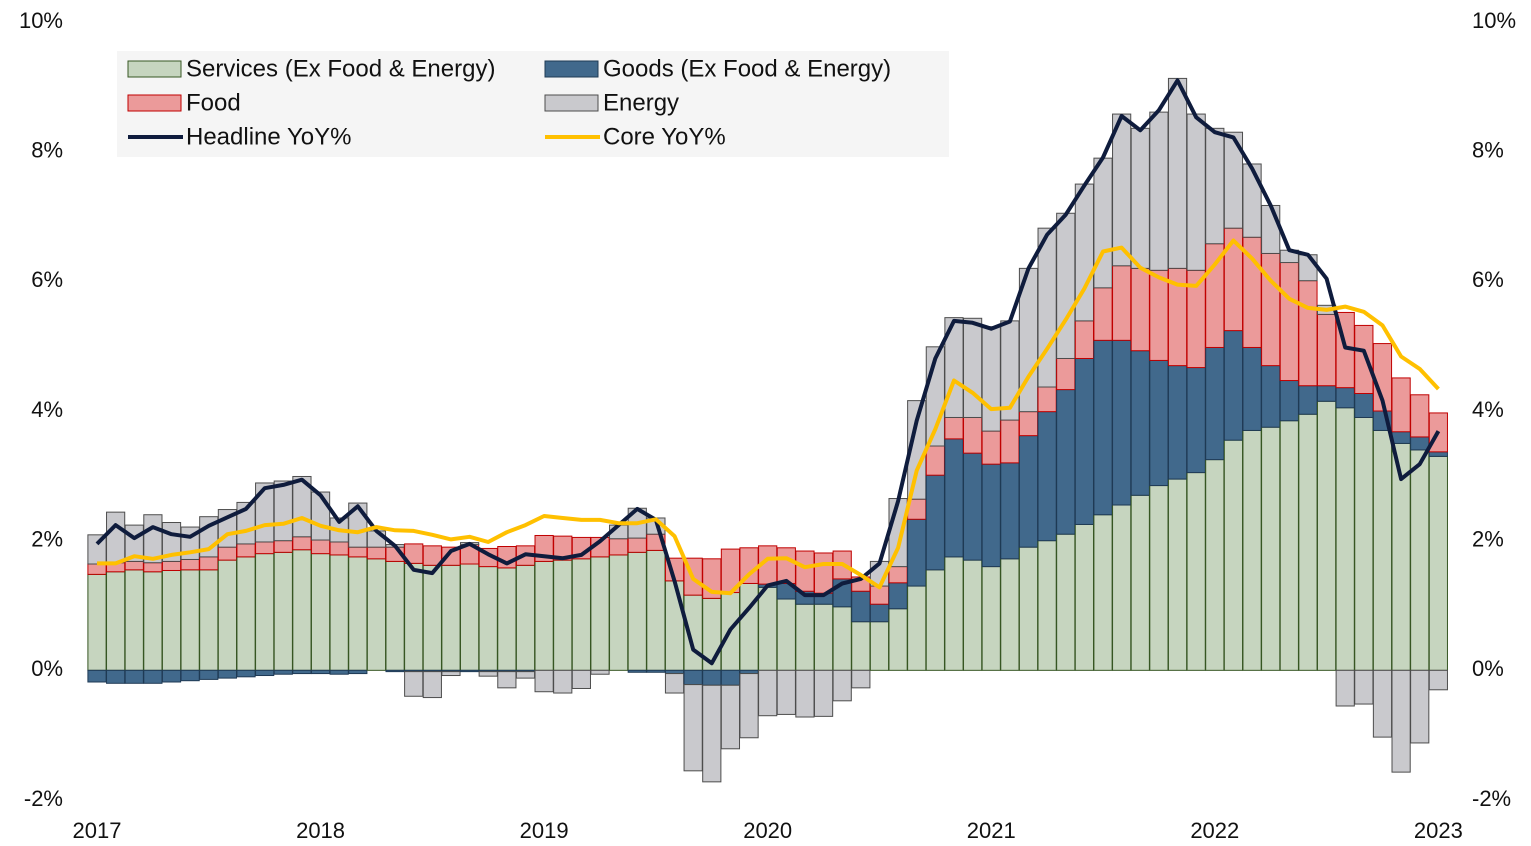 This screenshot has height=846, width=1531. I want to click on legend-label: Goods (Ex Food & Energy), so click(747, 68).